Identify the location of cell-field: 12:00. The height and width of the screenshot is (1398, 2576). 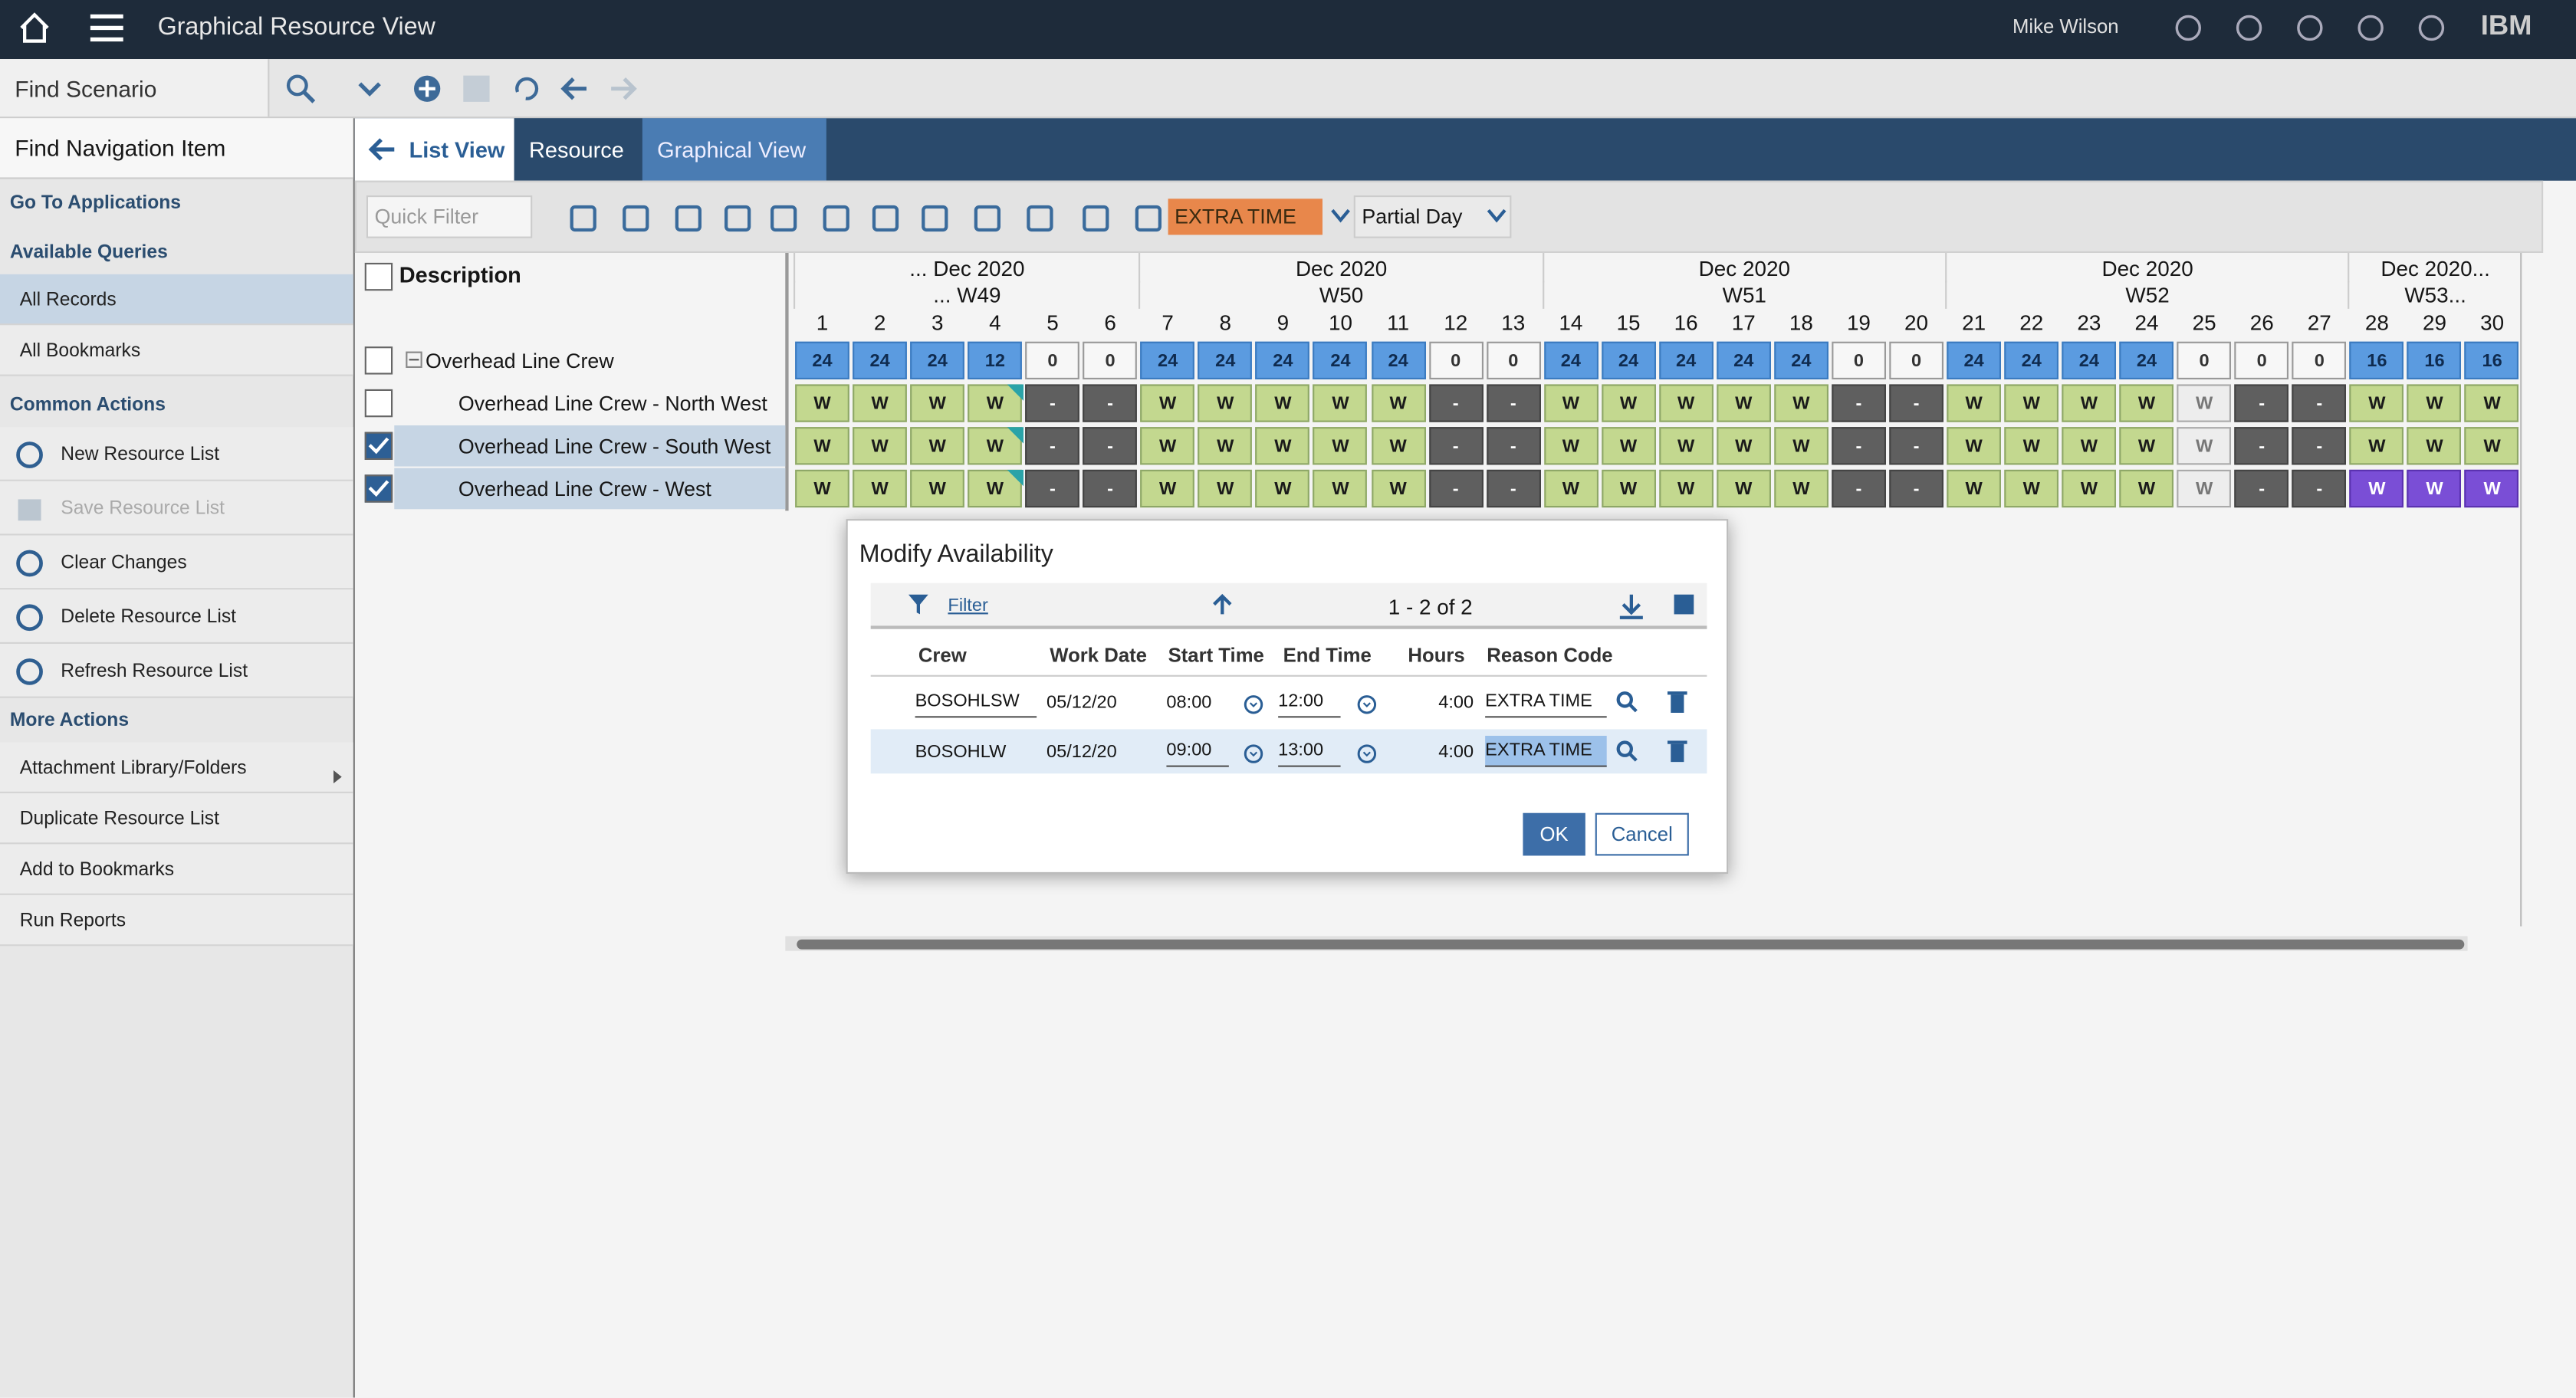
(1309, 702).